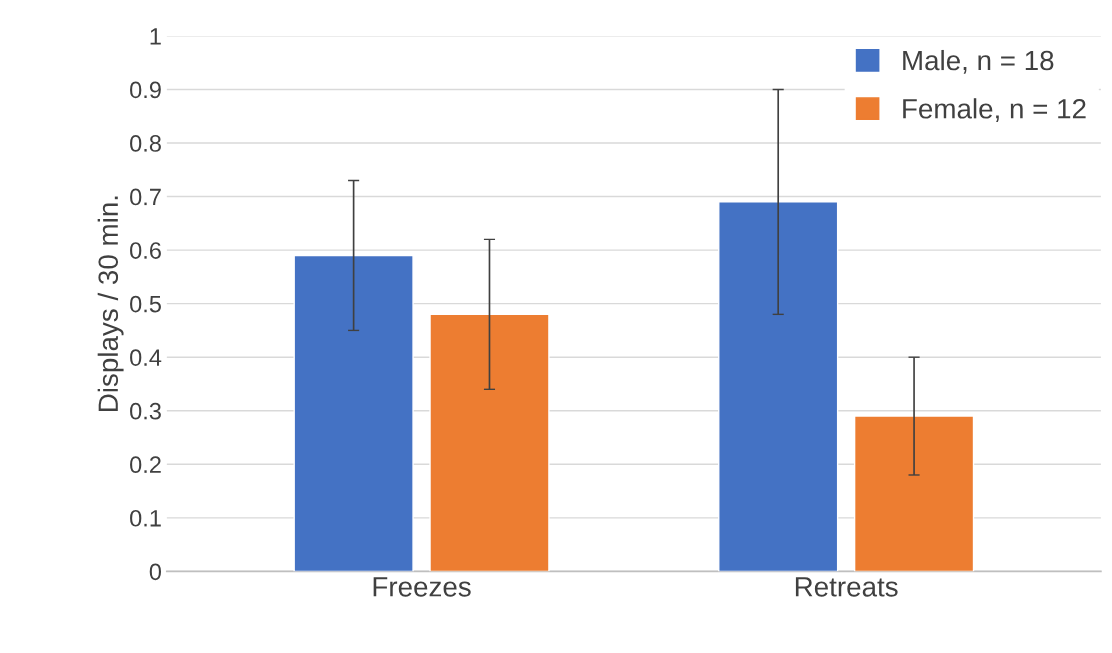  I want to click on x-tick-label: Freezes, so click(422, 587).